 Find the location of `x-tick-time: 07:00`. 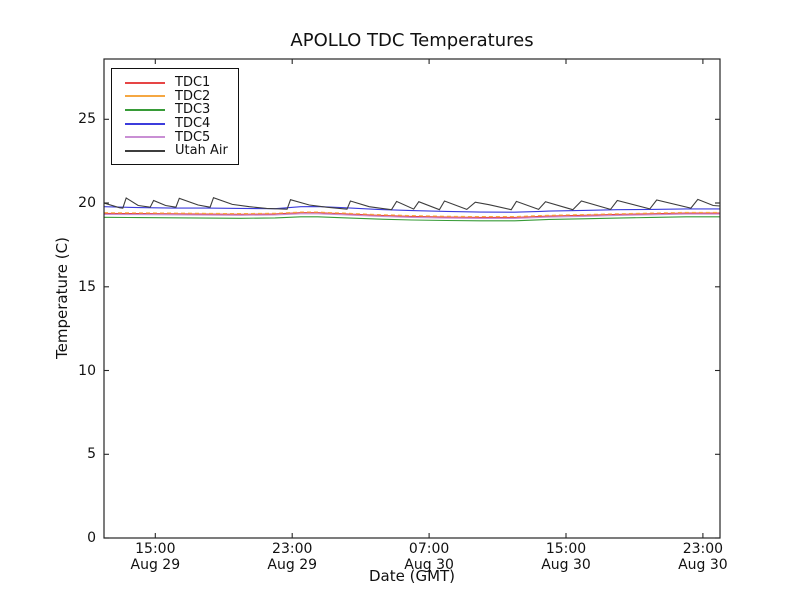

x-tick-time: 07:00 is located at coordinates (429, 549).